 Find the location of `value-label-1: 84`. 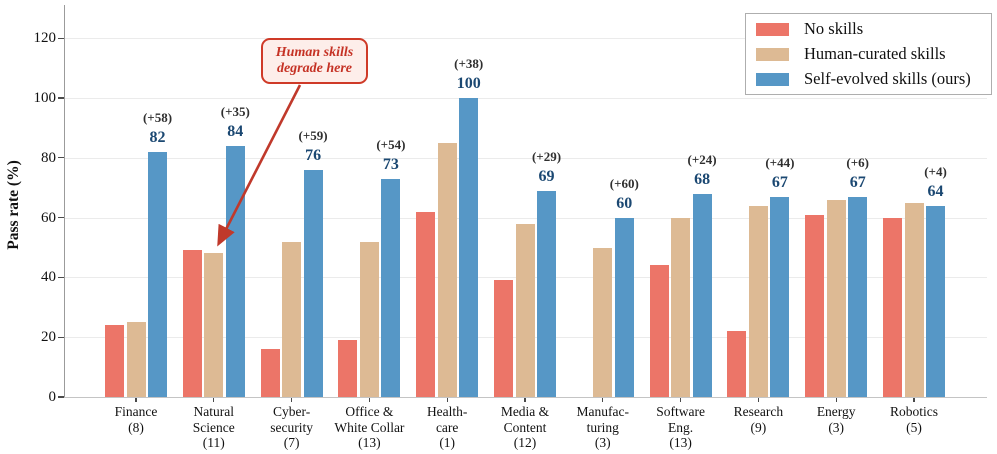

value-label-1: 84 is located at coordinates (235, 131).